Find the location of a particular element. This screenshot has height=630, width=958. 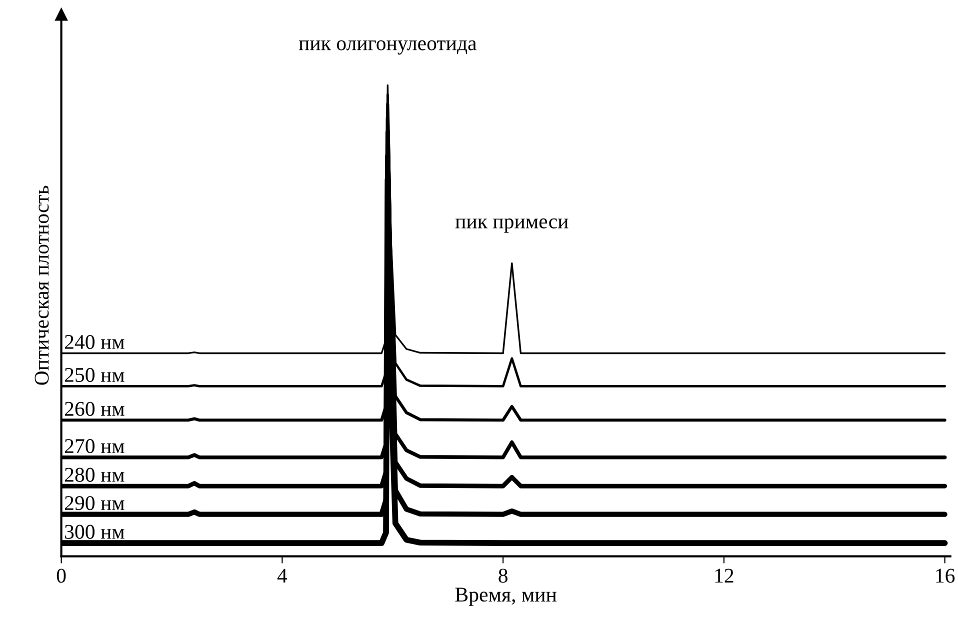

series-label: 250 нм is located at coordinates (94, 375).